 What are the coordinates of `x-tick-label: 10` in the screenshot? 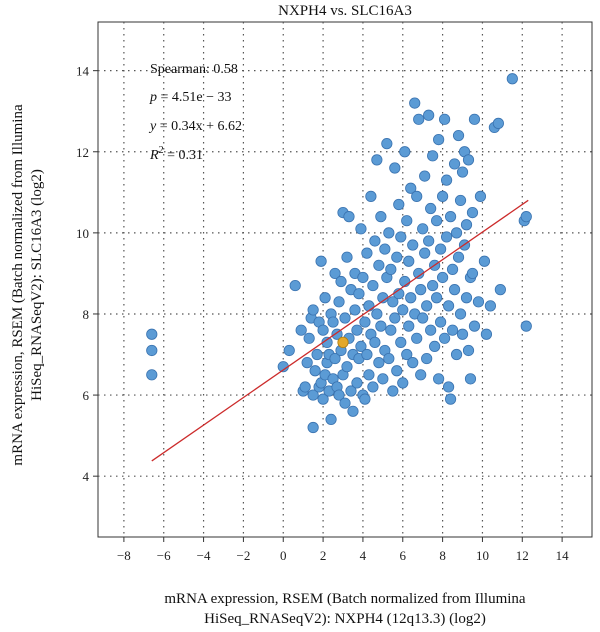 It's located at (482, 555).